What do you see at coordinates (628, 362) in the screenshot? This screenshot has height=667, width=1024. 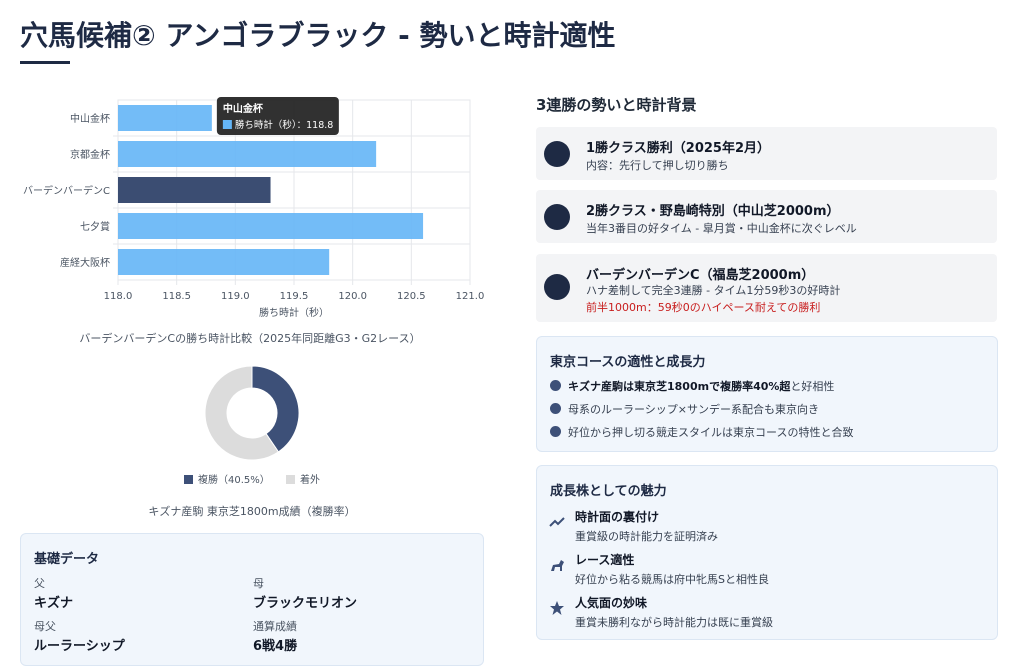 I see `tokyo-title: 東京コースの適性と成長力` at bounding box center [628, 362].